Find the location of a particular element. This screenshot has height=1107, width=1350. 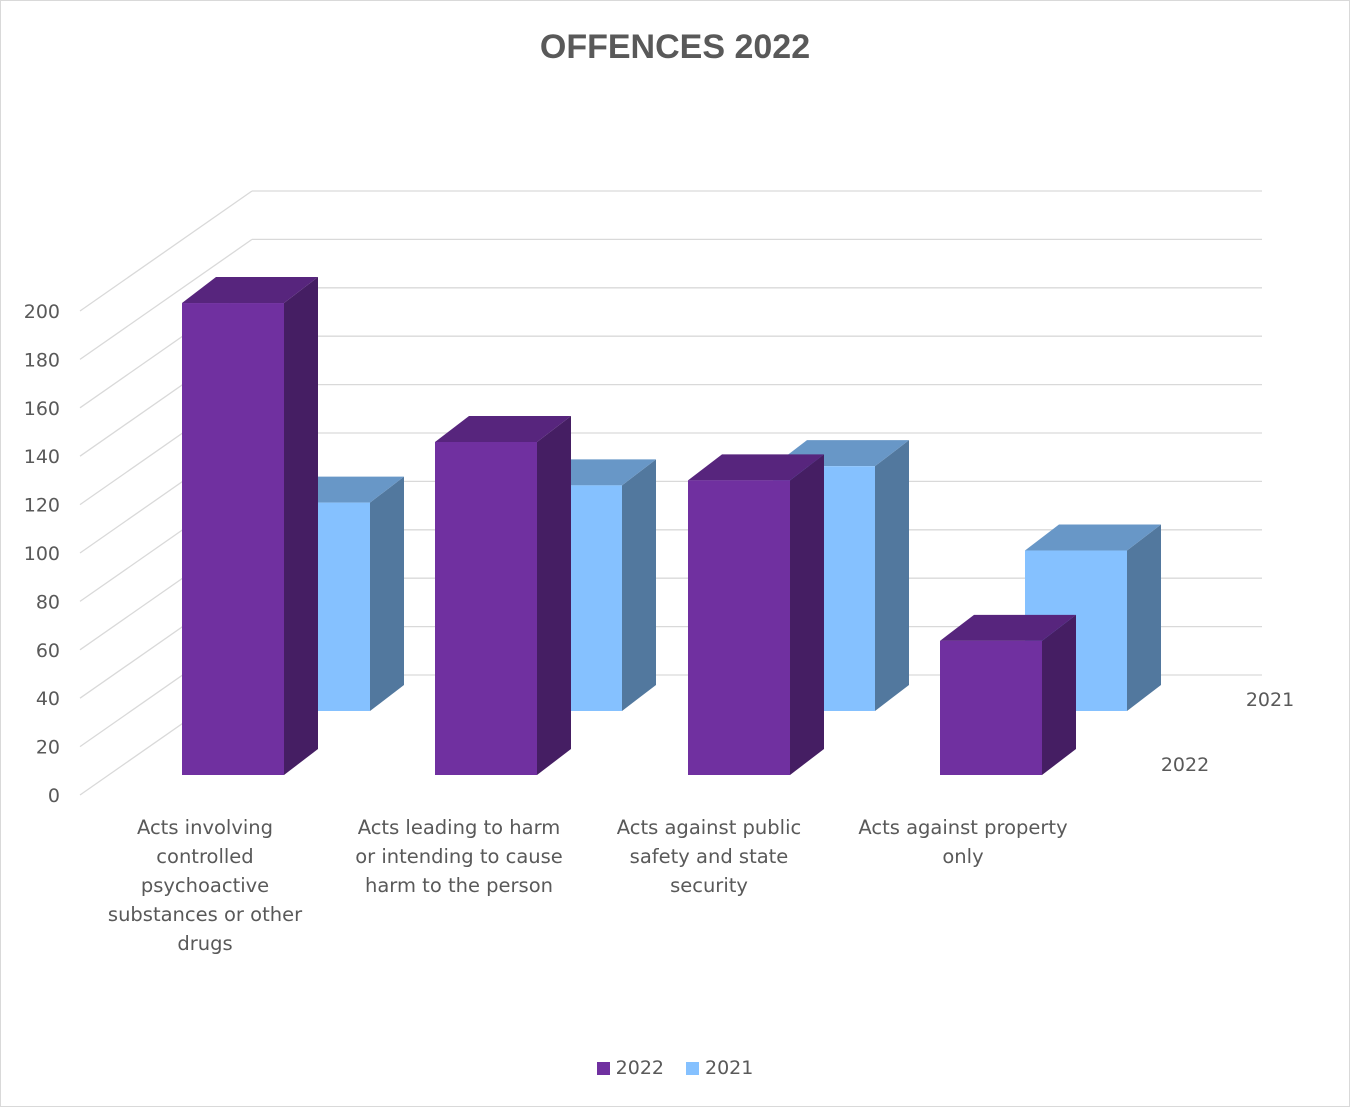

chart-title: OFFENCES 2022 is located at coordinates (675, 47).